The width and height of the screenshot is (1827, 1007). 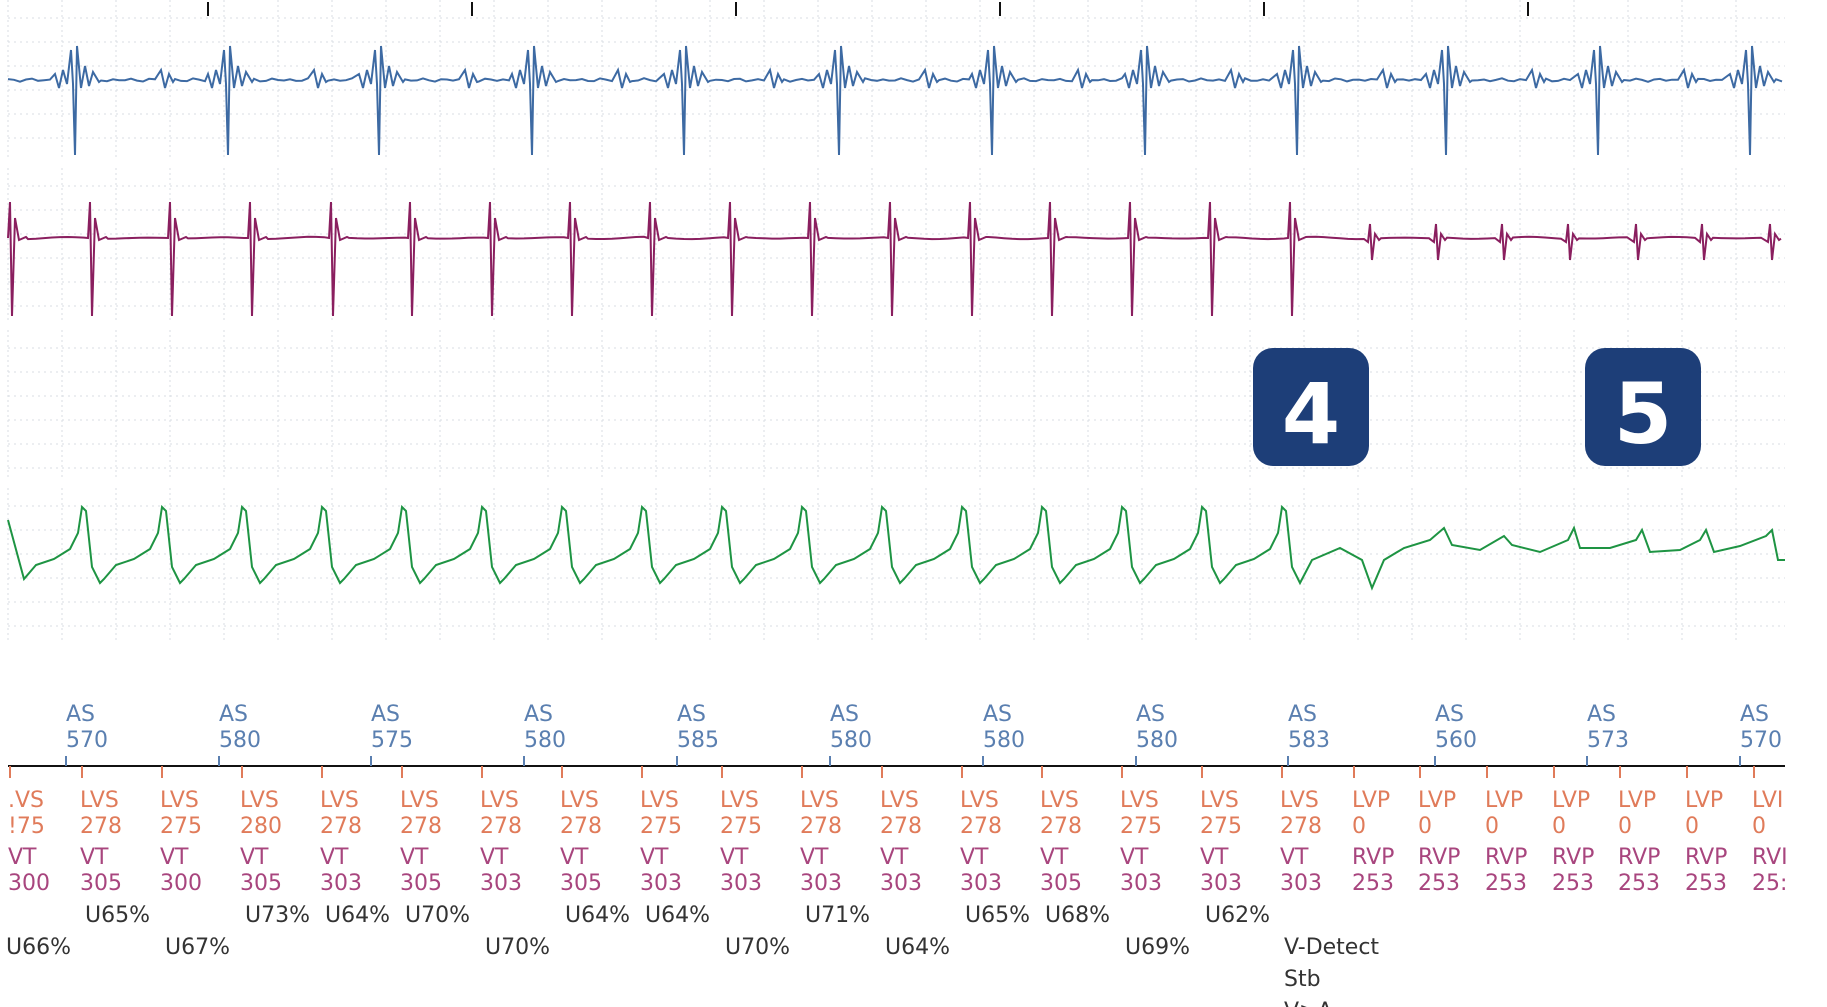 What do you see at coordinates (1308, 1003) in the screenshot?
I see `detection-note: V>A` at bounding box center [1308, 1003].